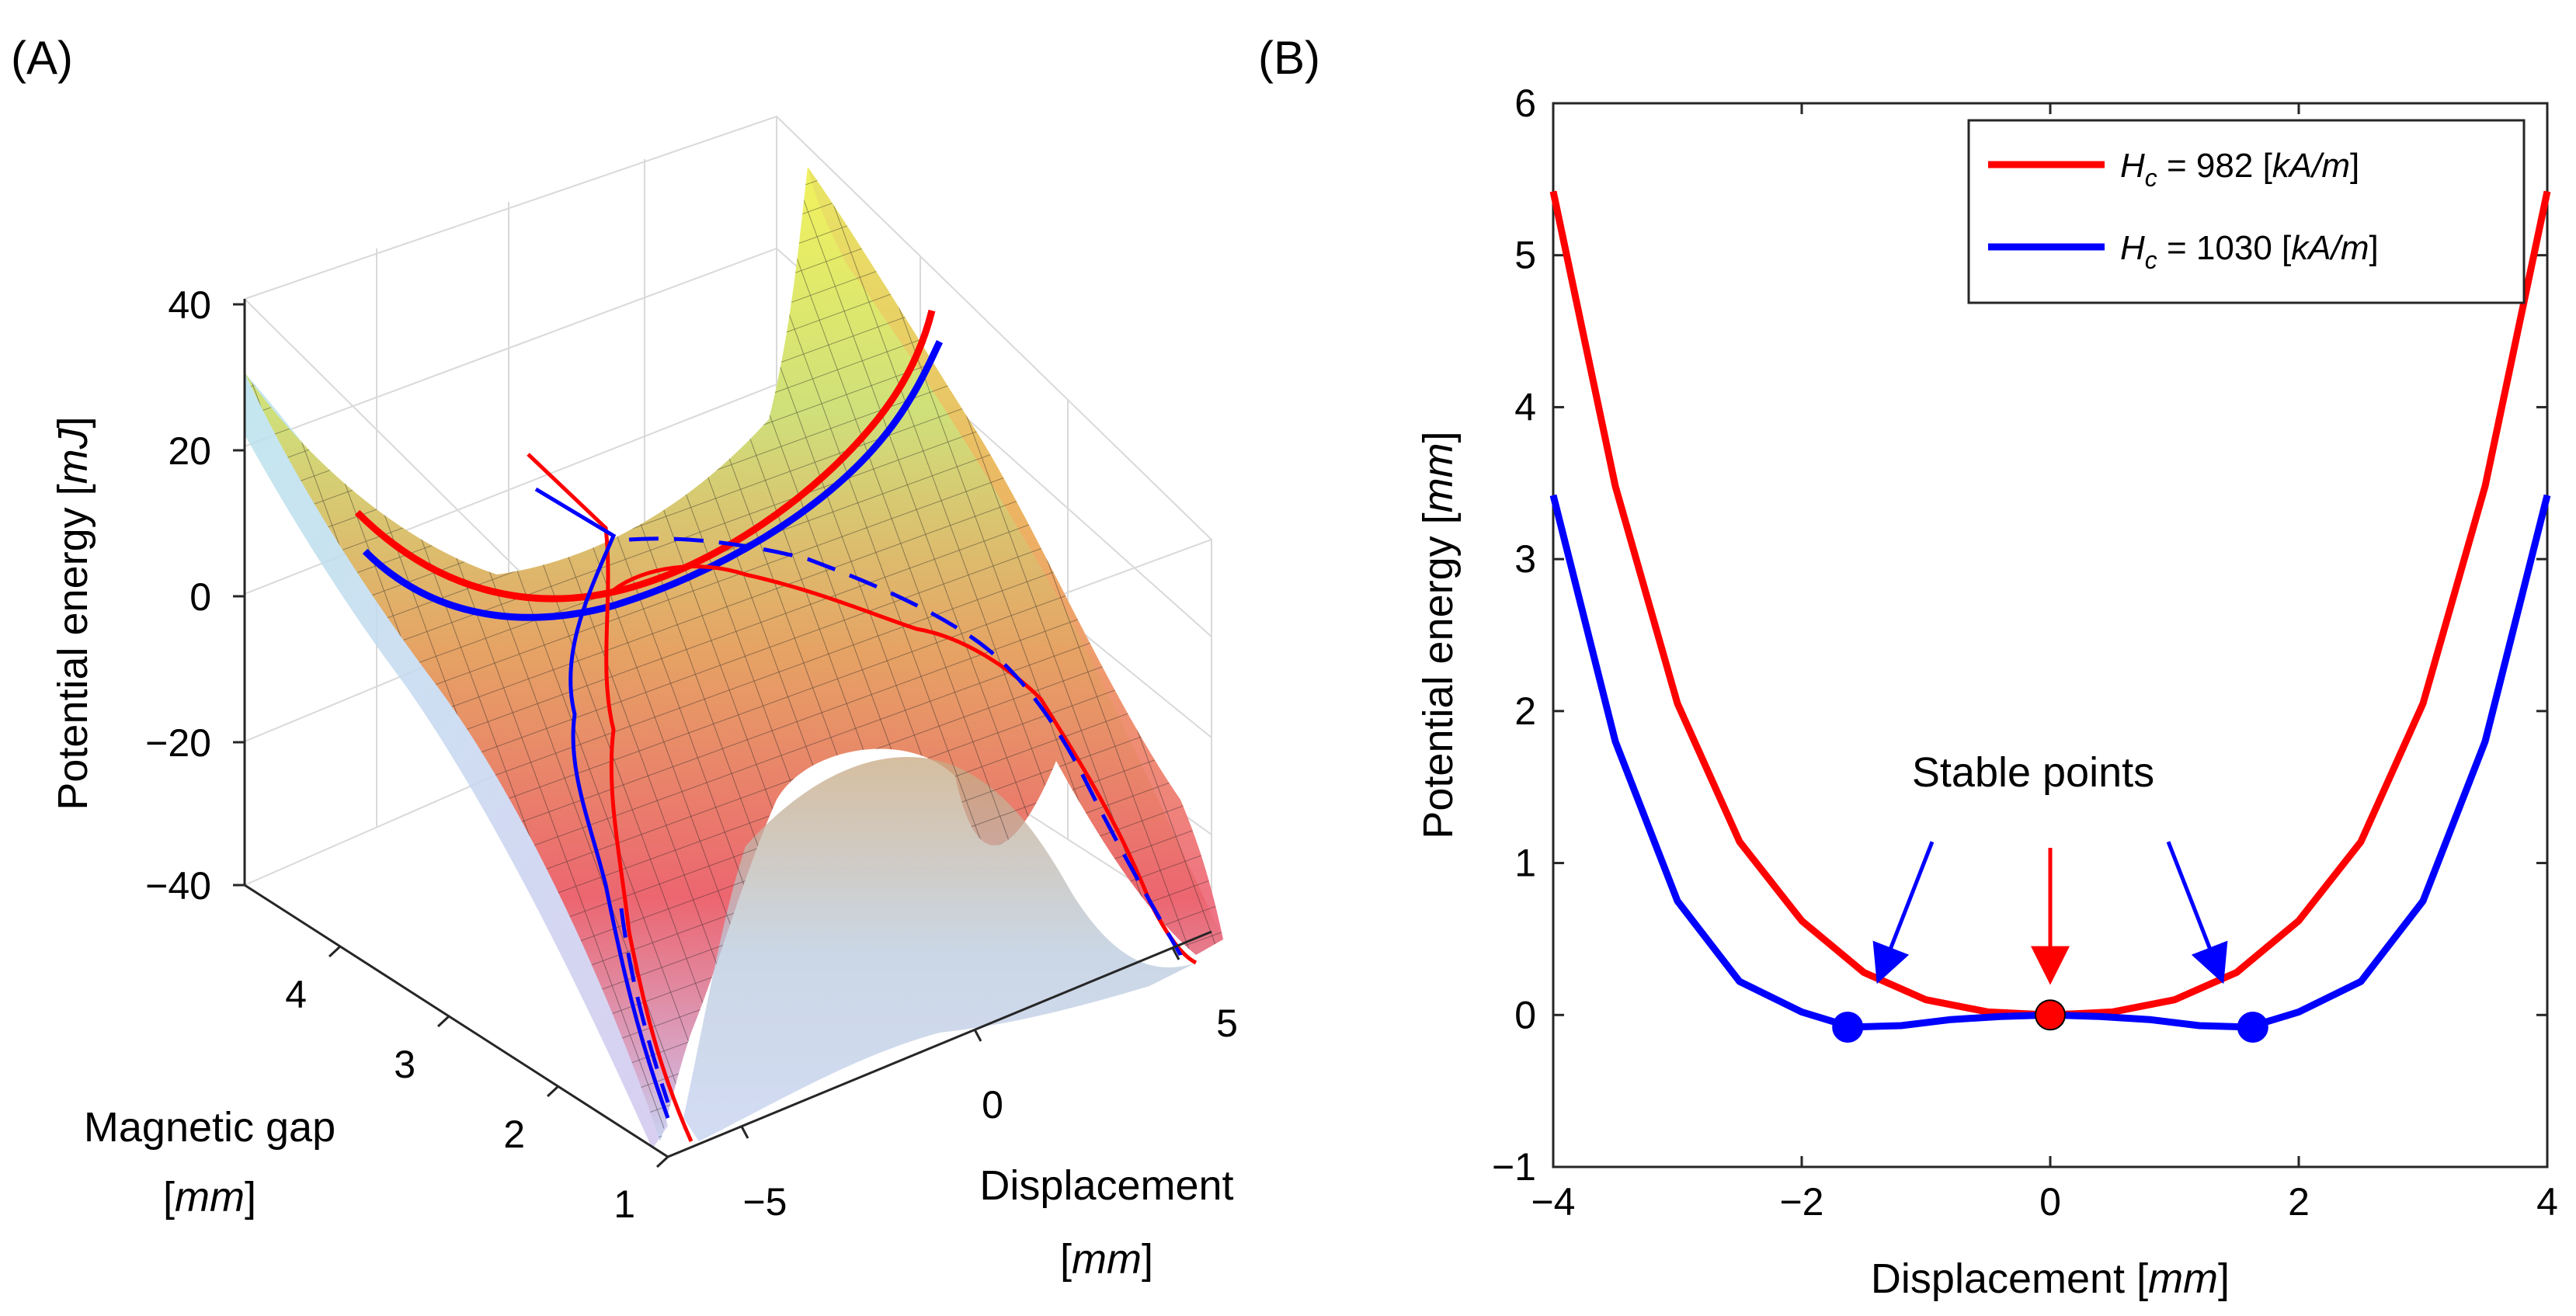 The image size is (2576, 1316). Describe the element at coordinates (1514, 1167) in the screenshot. I see `y-tick-label: −1` at that location.